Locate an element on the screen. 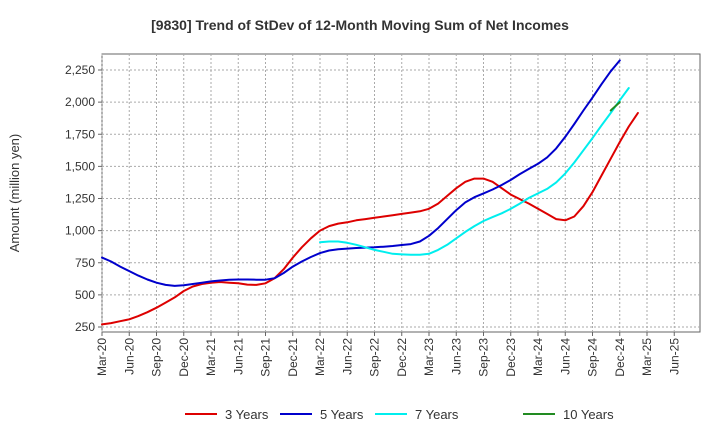 Image resolution: width=720 pixels, height=440 pixels. legend-label: 10 Years is located at coordinates (588, 414).